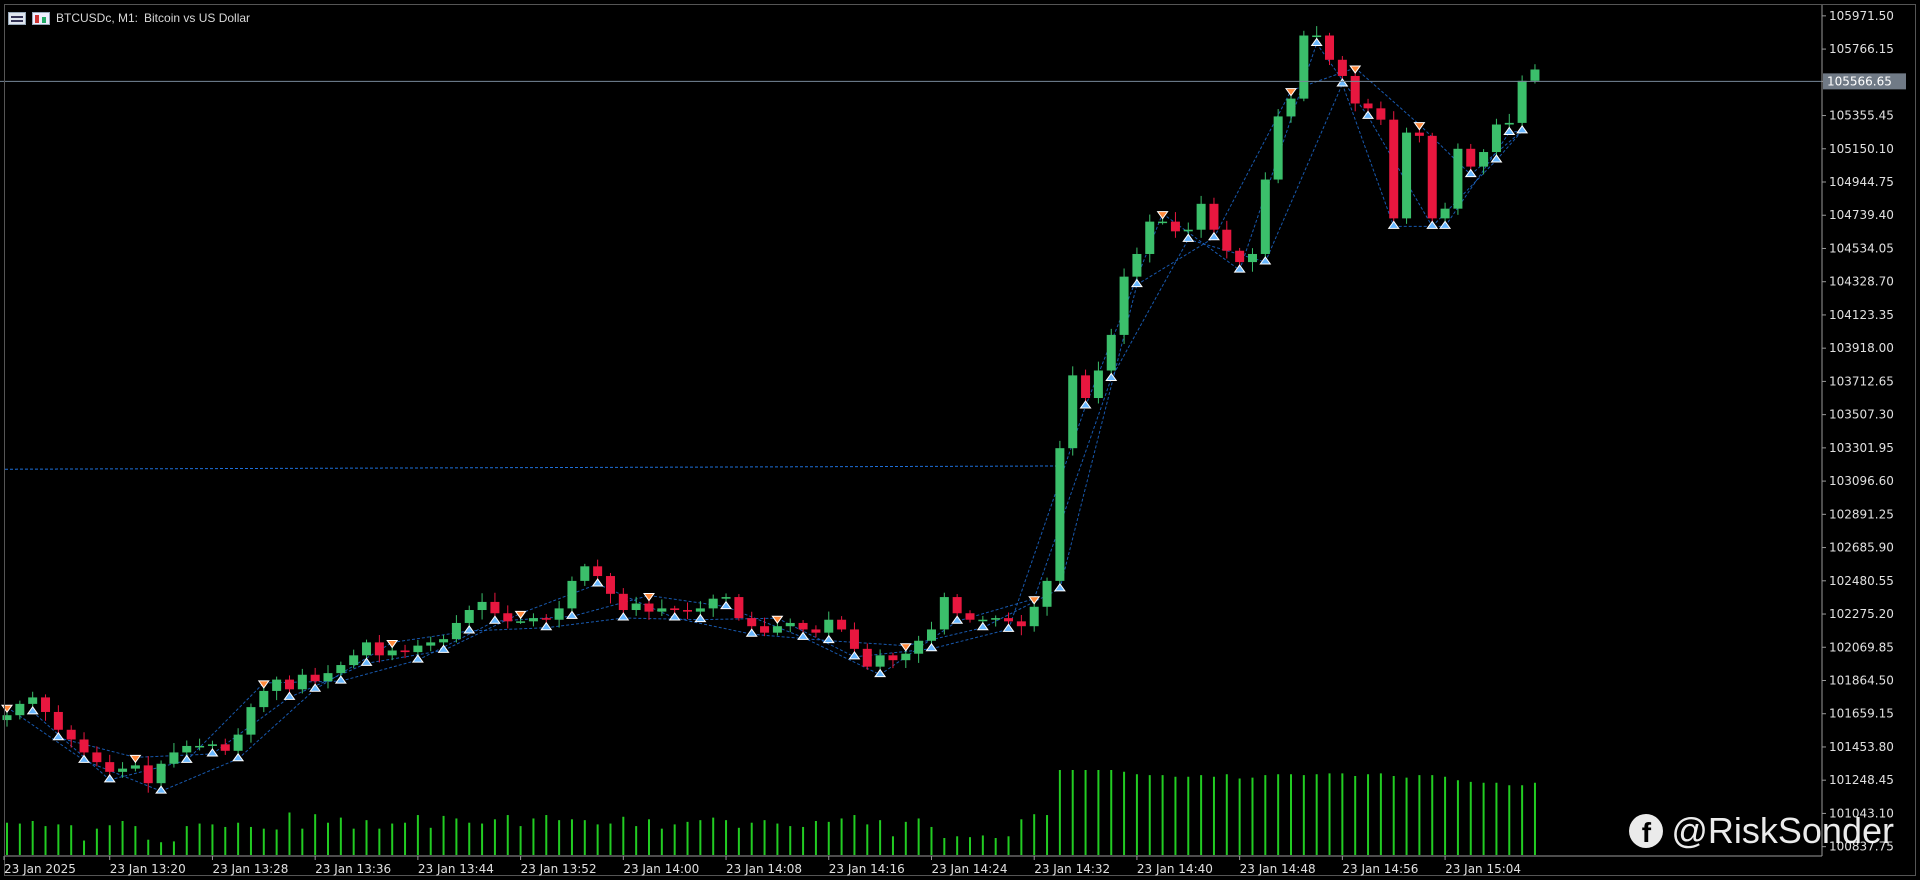 This screenshot has width=1920, height=880. Describe the element at coordinates (1861, 747) in the screenshot. I see `y-tick-label: 101453.80` at that location.